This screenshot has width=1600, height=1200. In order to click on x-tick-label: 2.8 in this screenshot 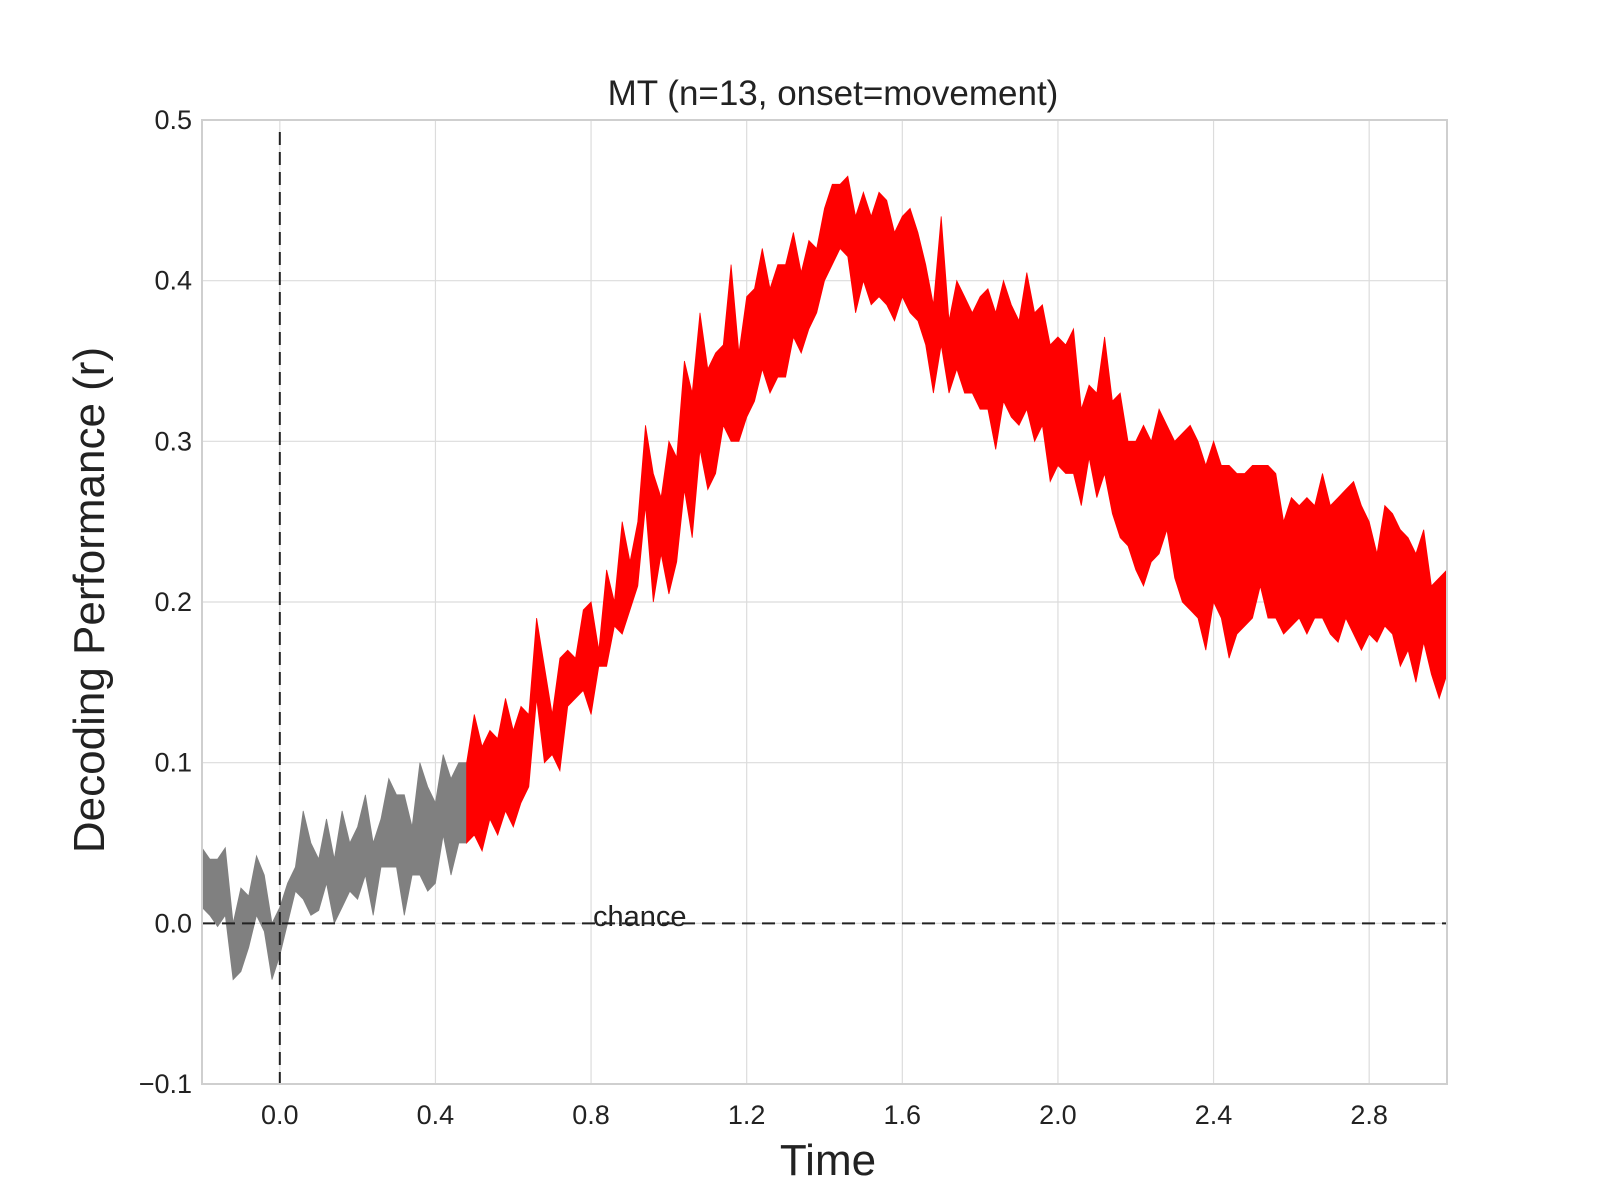, I will do `click(1369, 1115)`.